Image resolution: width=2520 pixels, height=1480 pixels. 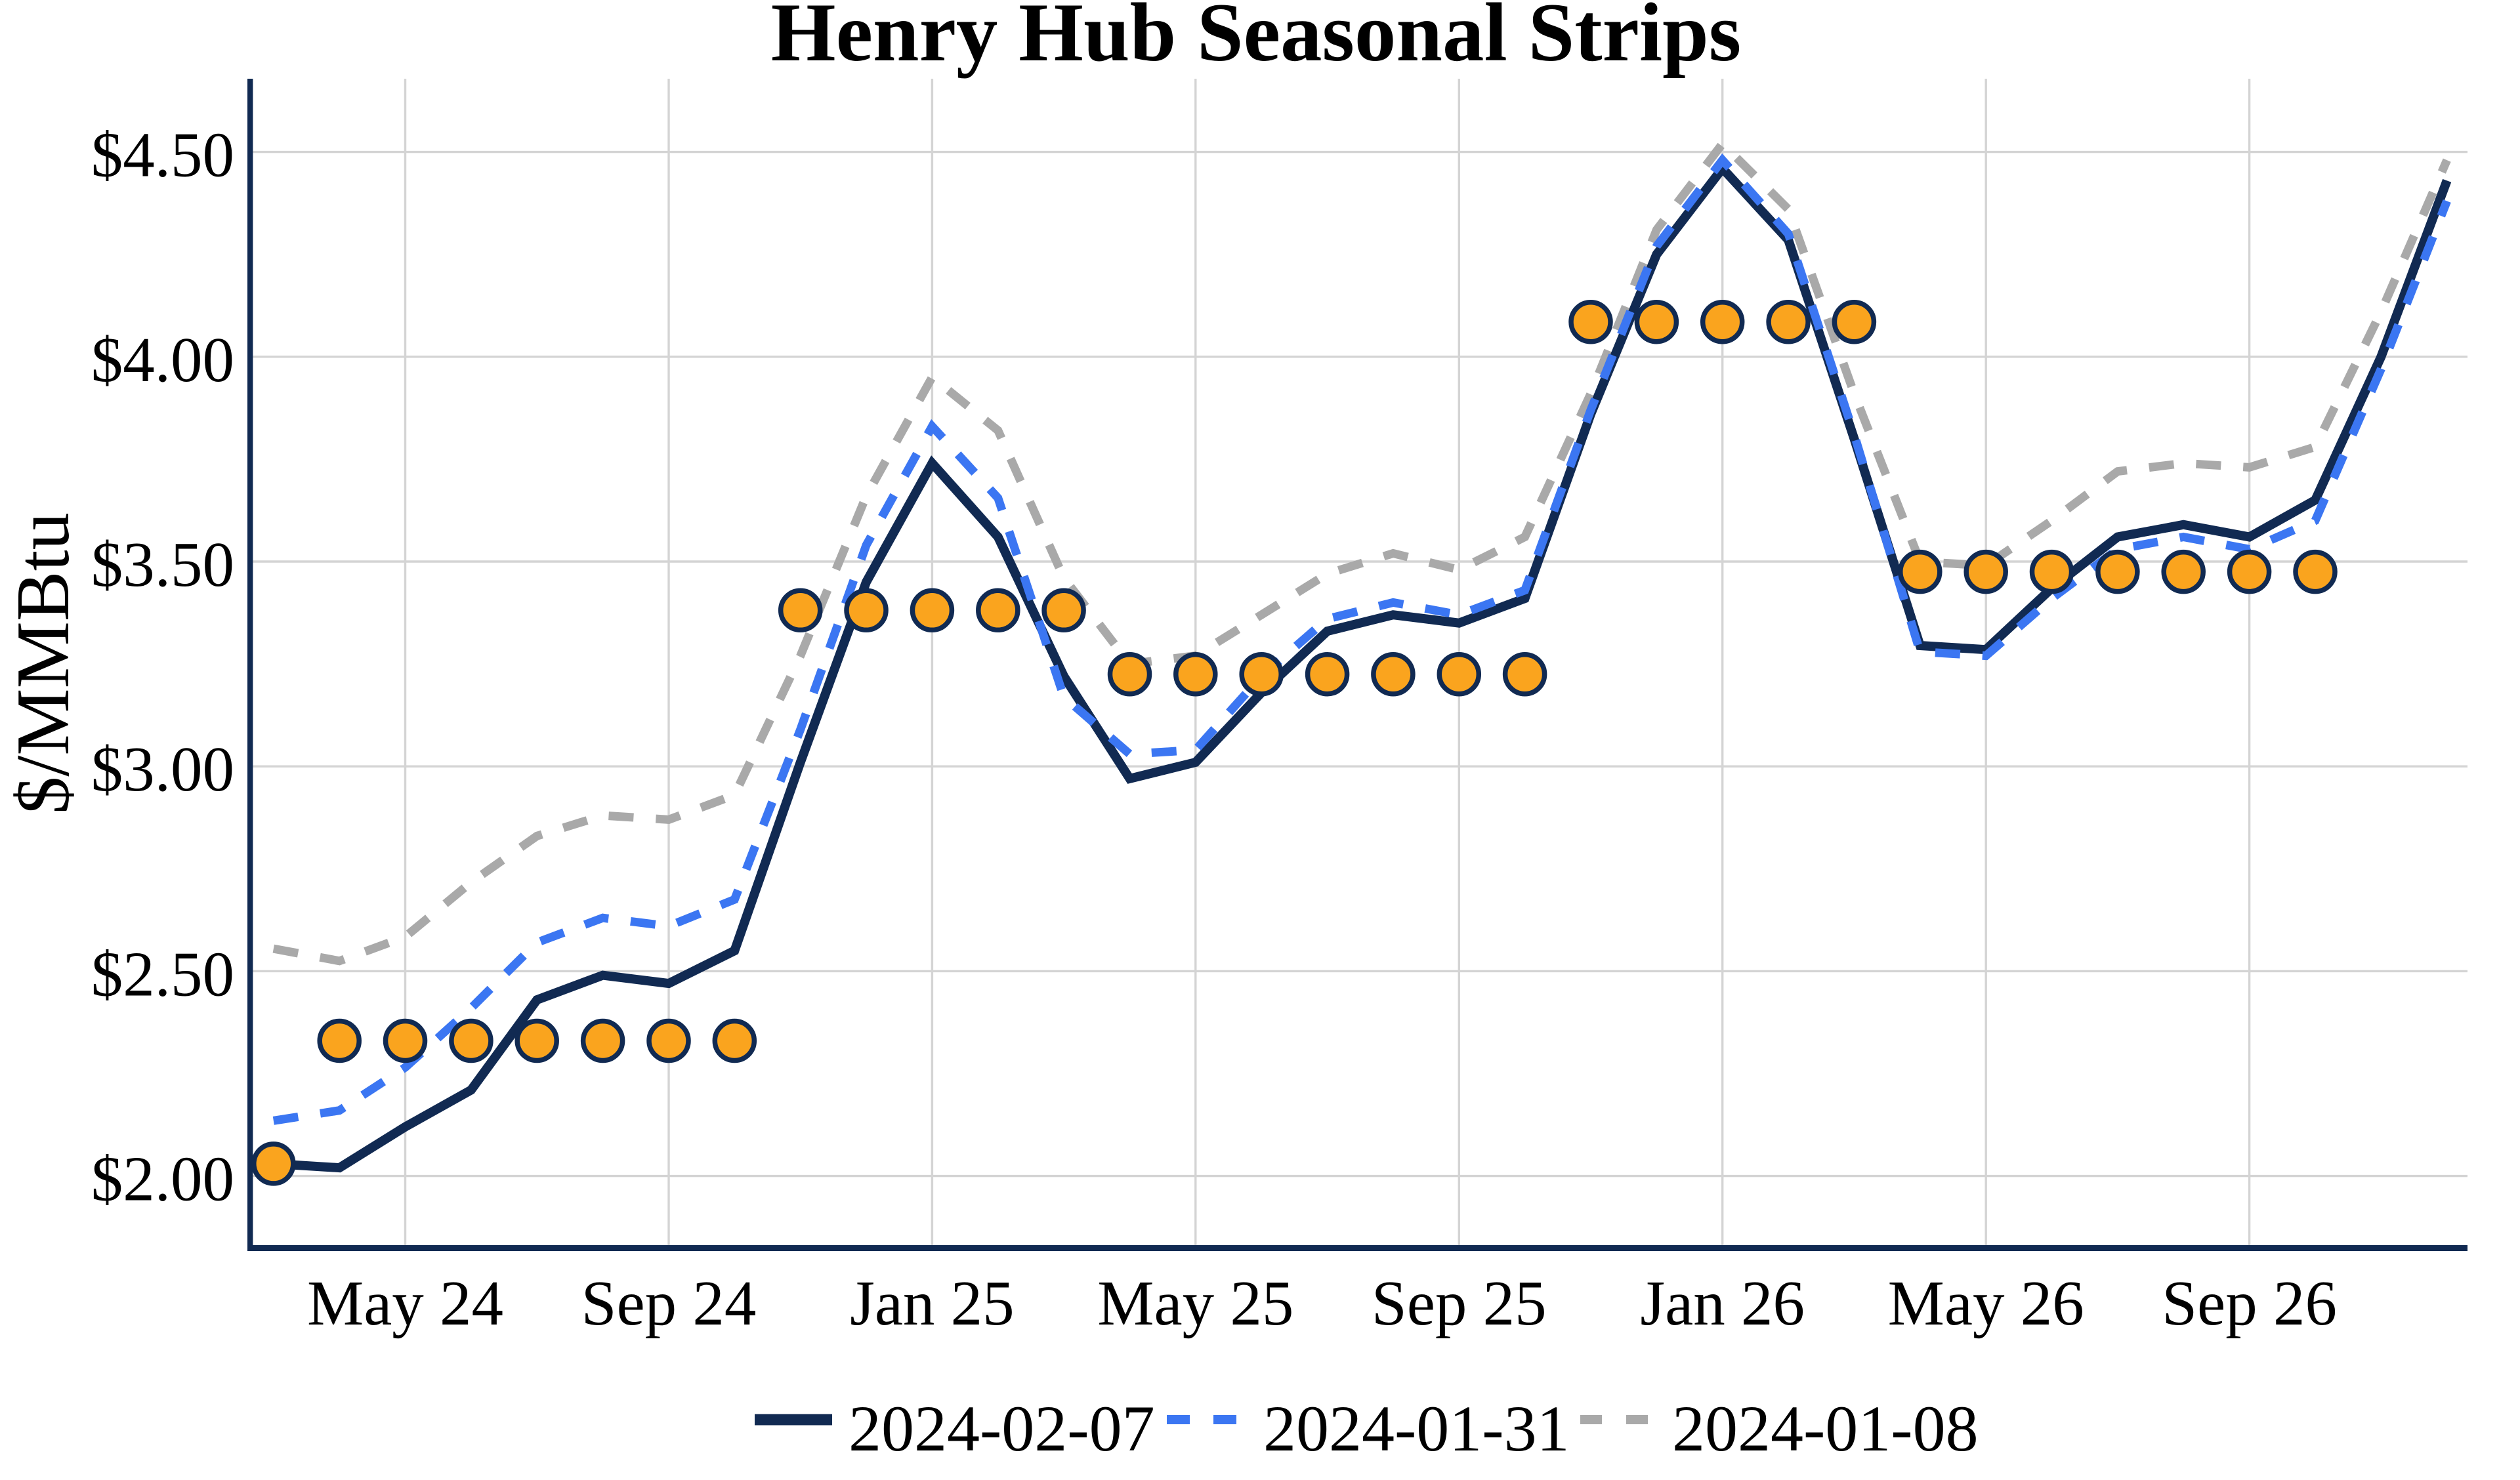 What do you see at coordinates (1002, 1428) in the screenshot?
I see `svg-text: 2024-02-07` at bounding box center [1002, 1428].